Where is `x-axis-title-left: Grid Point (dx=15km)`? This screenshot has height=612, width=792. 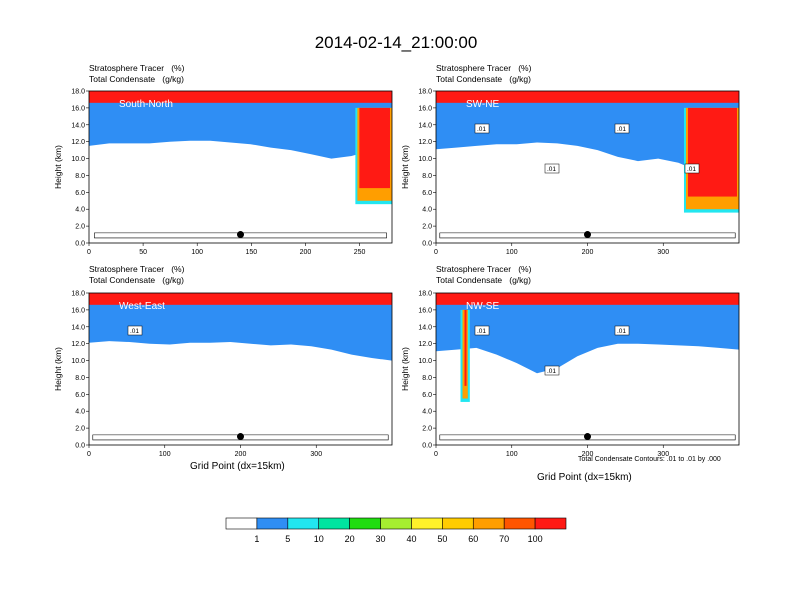
x-axis-title-left: Grid Point (dx=15km) is located at coordinates (237, 466).